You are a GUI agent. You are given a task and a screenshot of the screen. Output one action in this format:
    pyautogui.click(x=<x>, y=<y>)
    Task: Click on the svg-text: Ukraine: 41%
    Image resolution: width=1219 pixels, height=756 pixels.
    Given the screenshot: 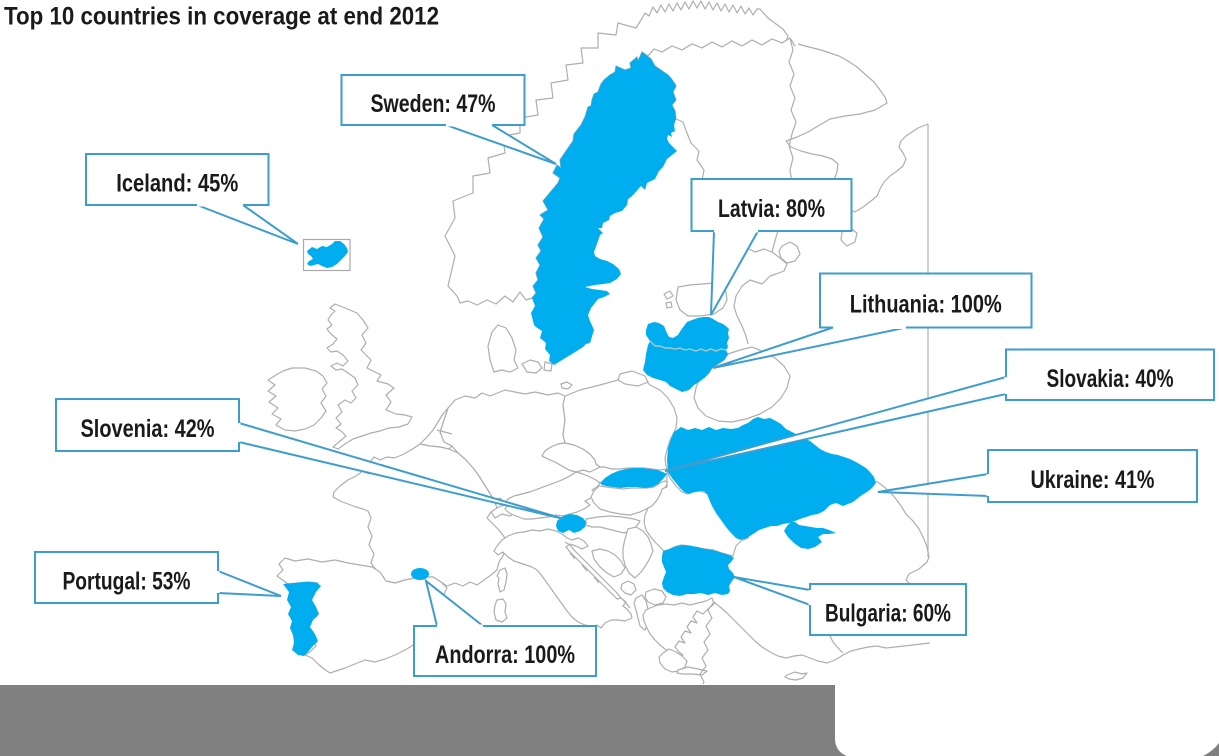 What is the action you would take?
    pyautogui.click(x=1093, y=480)
    